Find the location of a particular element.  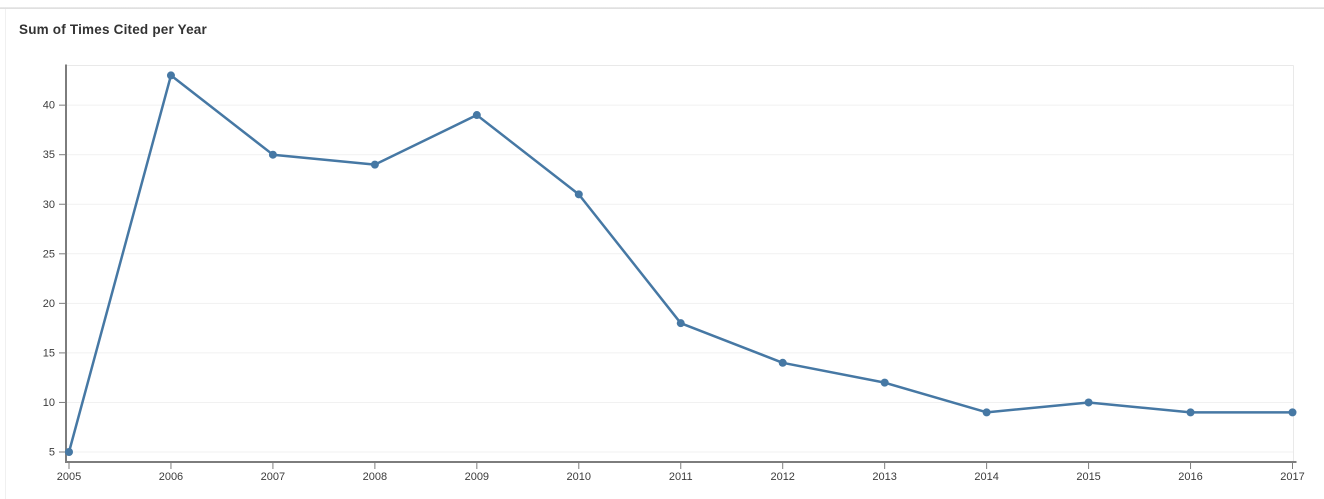

x-tick-label-2012: 2012 is located at coordinates (782, 477).